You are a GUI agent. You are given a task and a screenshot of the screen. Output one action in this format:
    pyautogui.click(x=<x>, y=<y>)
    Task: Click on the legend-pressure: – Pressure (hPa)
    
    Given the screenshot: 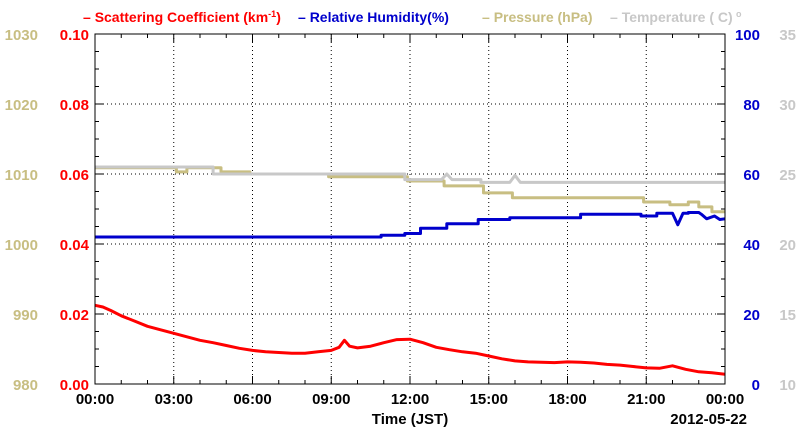 What is the action you would take?
    pyautogui.click(x=537, y=17)
    